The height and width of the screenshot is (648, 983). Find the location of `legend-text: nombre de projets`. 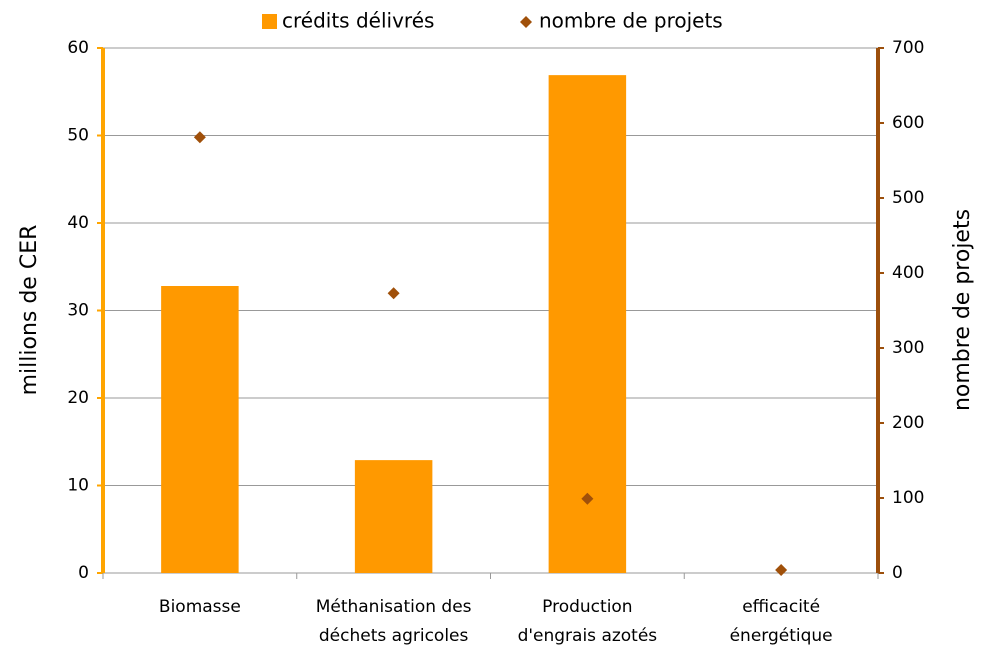

legend-text: nombre de projets is located at coordinates (631, 21).